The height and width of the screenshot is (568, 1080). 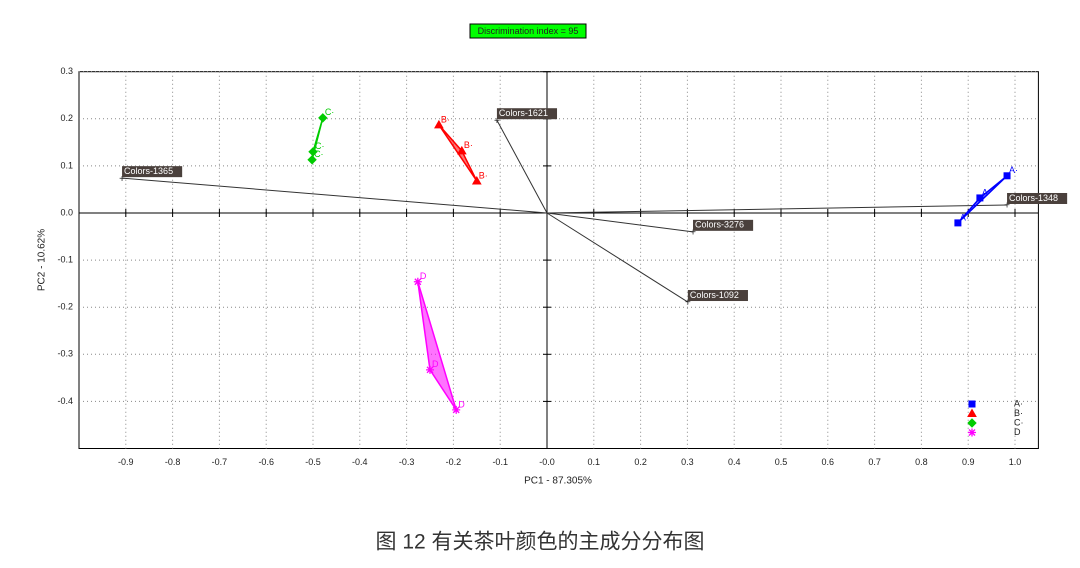 What do you see at coordinates (437, 346) in the screenshot?
I see `group-hull` at bounding box center [437, 346].